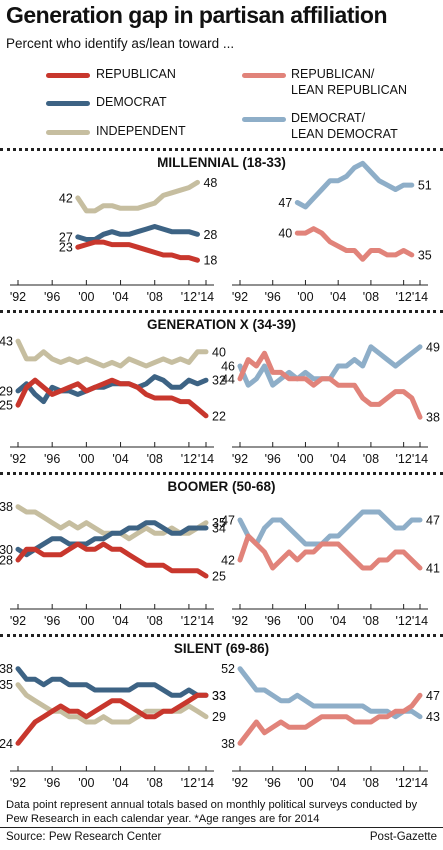  Describe the element at coordinates (349, 90) in the screenshot. I see `legend-label-lean-republican-2: LEAN REPUBLICAN` at that location.